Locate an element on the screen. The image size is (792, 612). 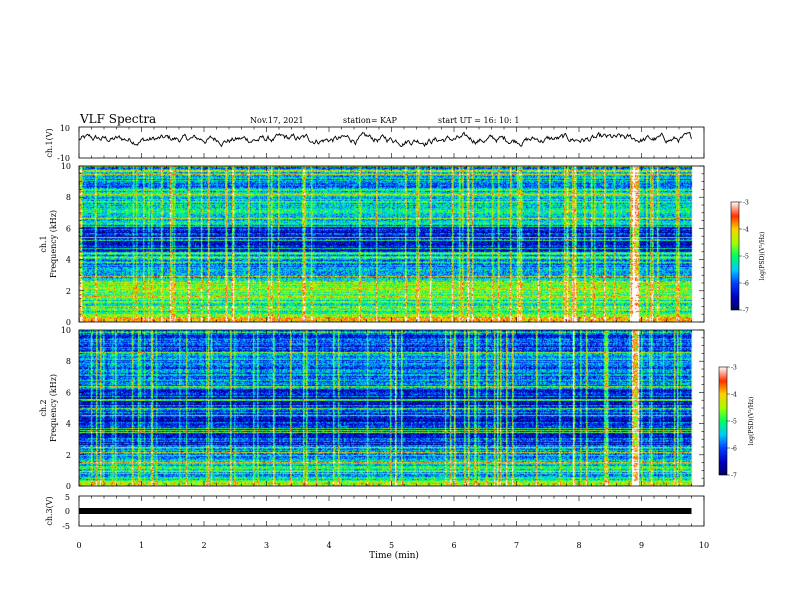
time-axis-label: Time (min) is located at coordinates (394, 555).